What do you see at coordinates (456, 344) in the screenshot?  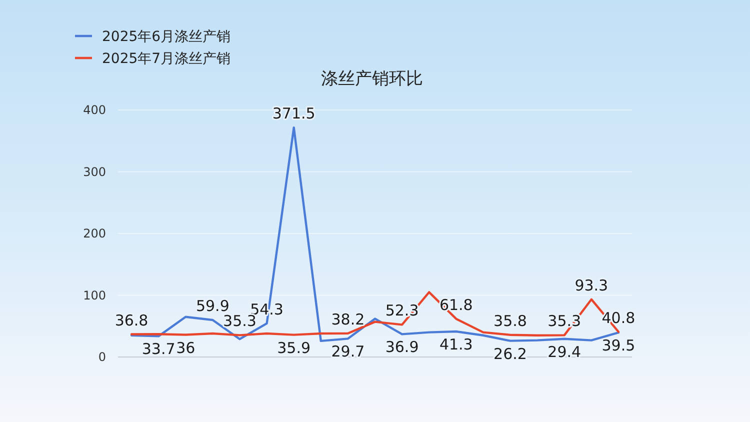 I see `data-label: 41.3` at bounding box center [456, 344].